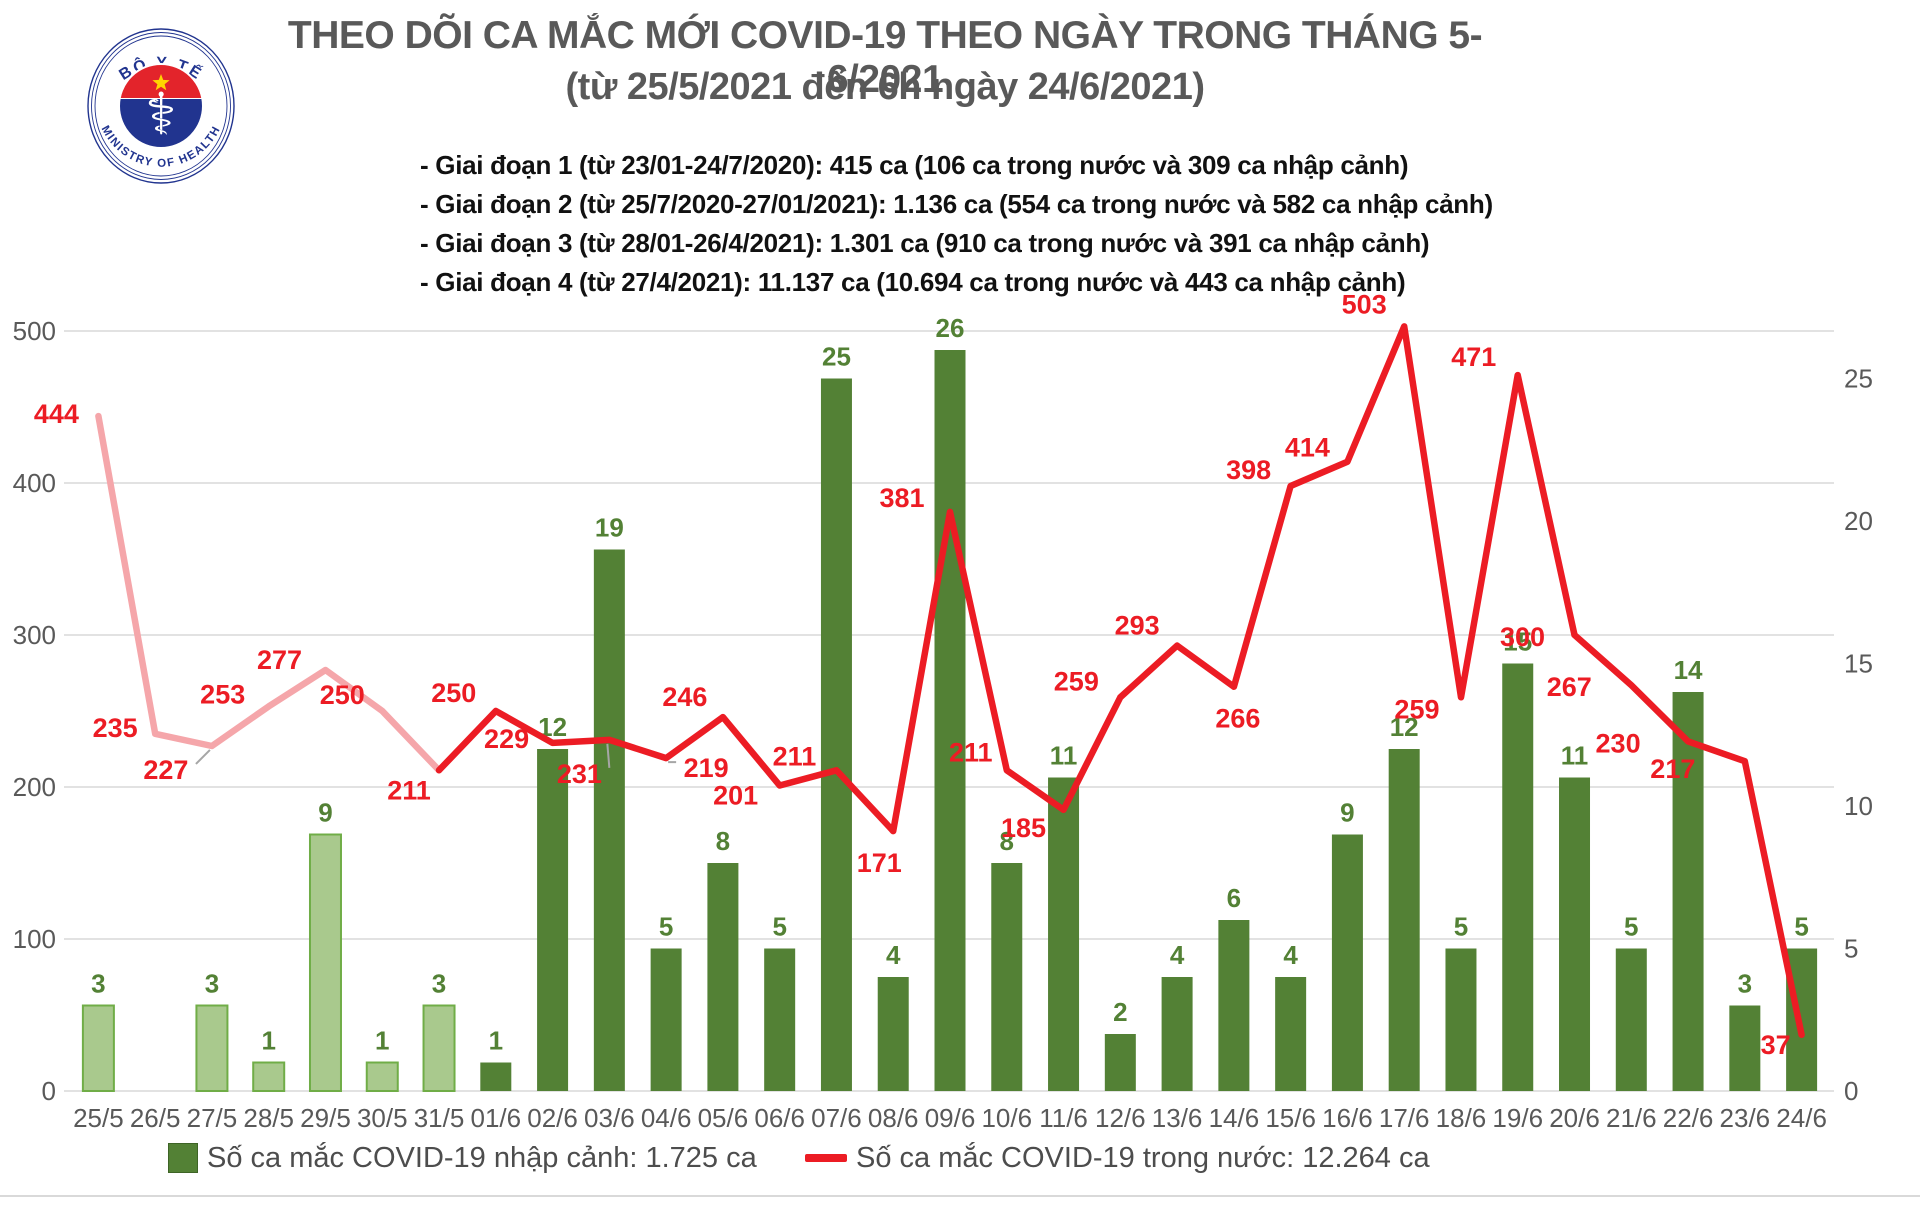 The width and height of the screenshot is (1920, 1206). I want to click on legend-label-imported: Số ca mắc COVID-19 nhập cảnh: 1.725 ca, so click(482, 1157).